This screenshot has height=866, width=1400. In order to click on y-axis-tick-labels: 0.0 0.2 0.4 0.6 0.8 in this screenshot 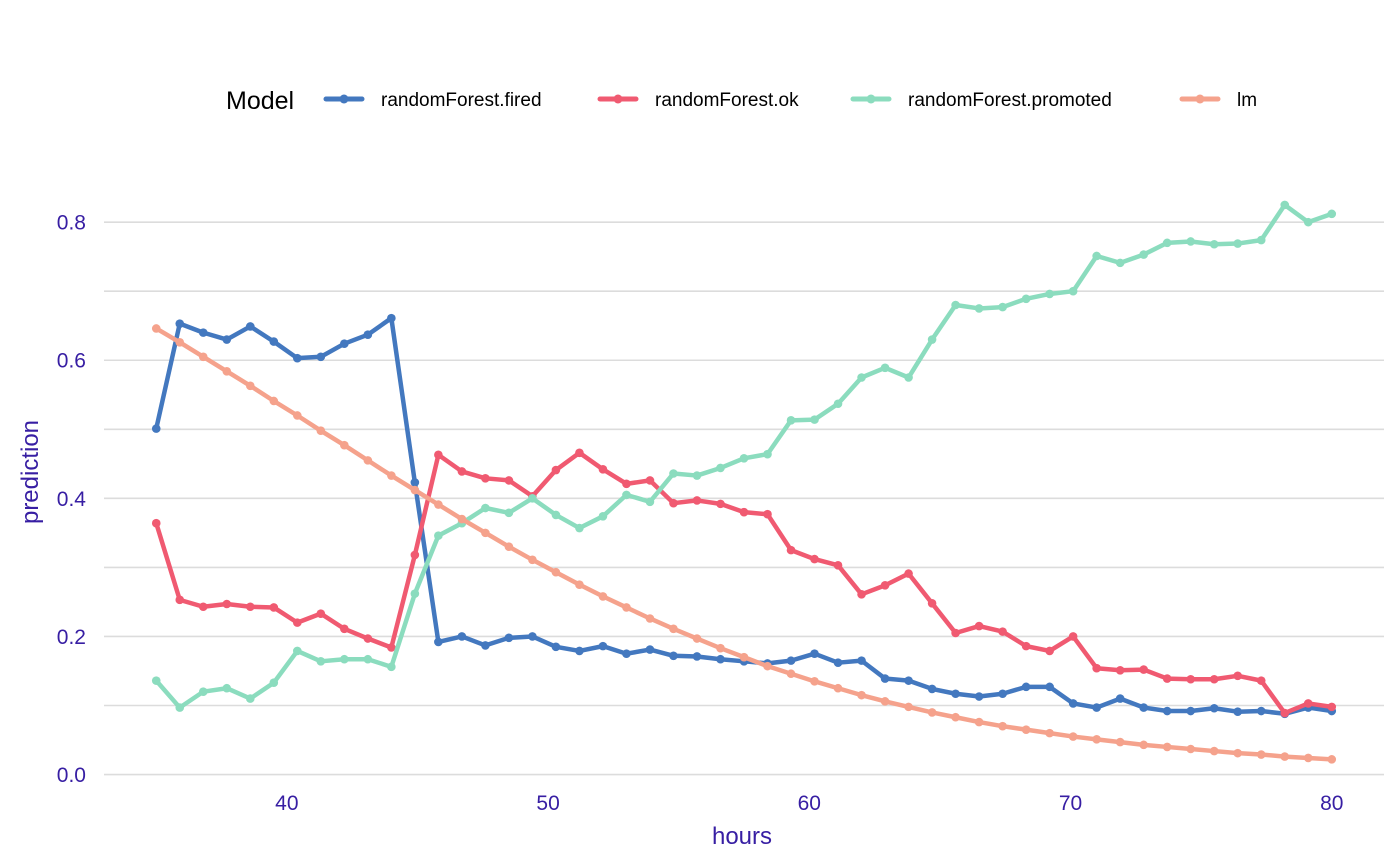, I will do `click(72, 499)`.